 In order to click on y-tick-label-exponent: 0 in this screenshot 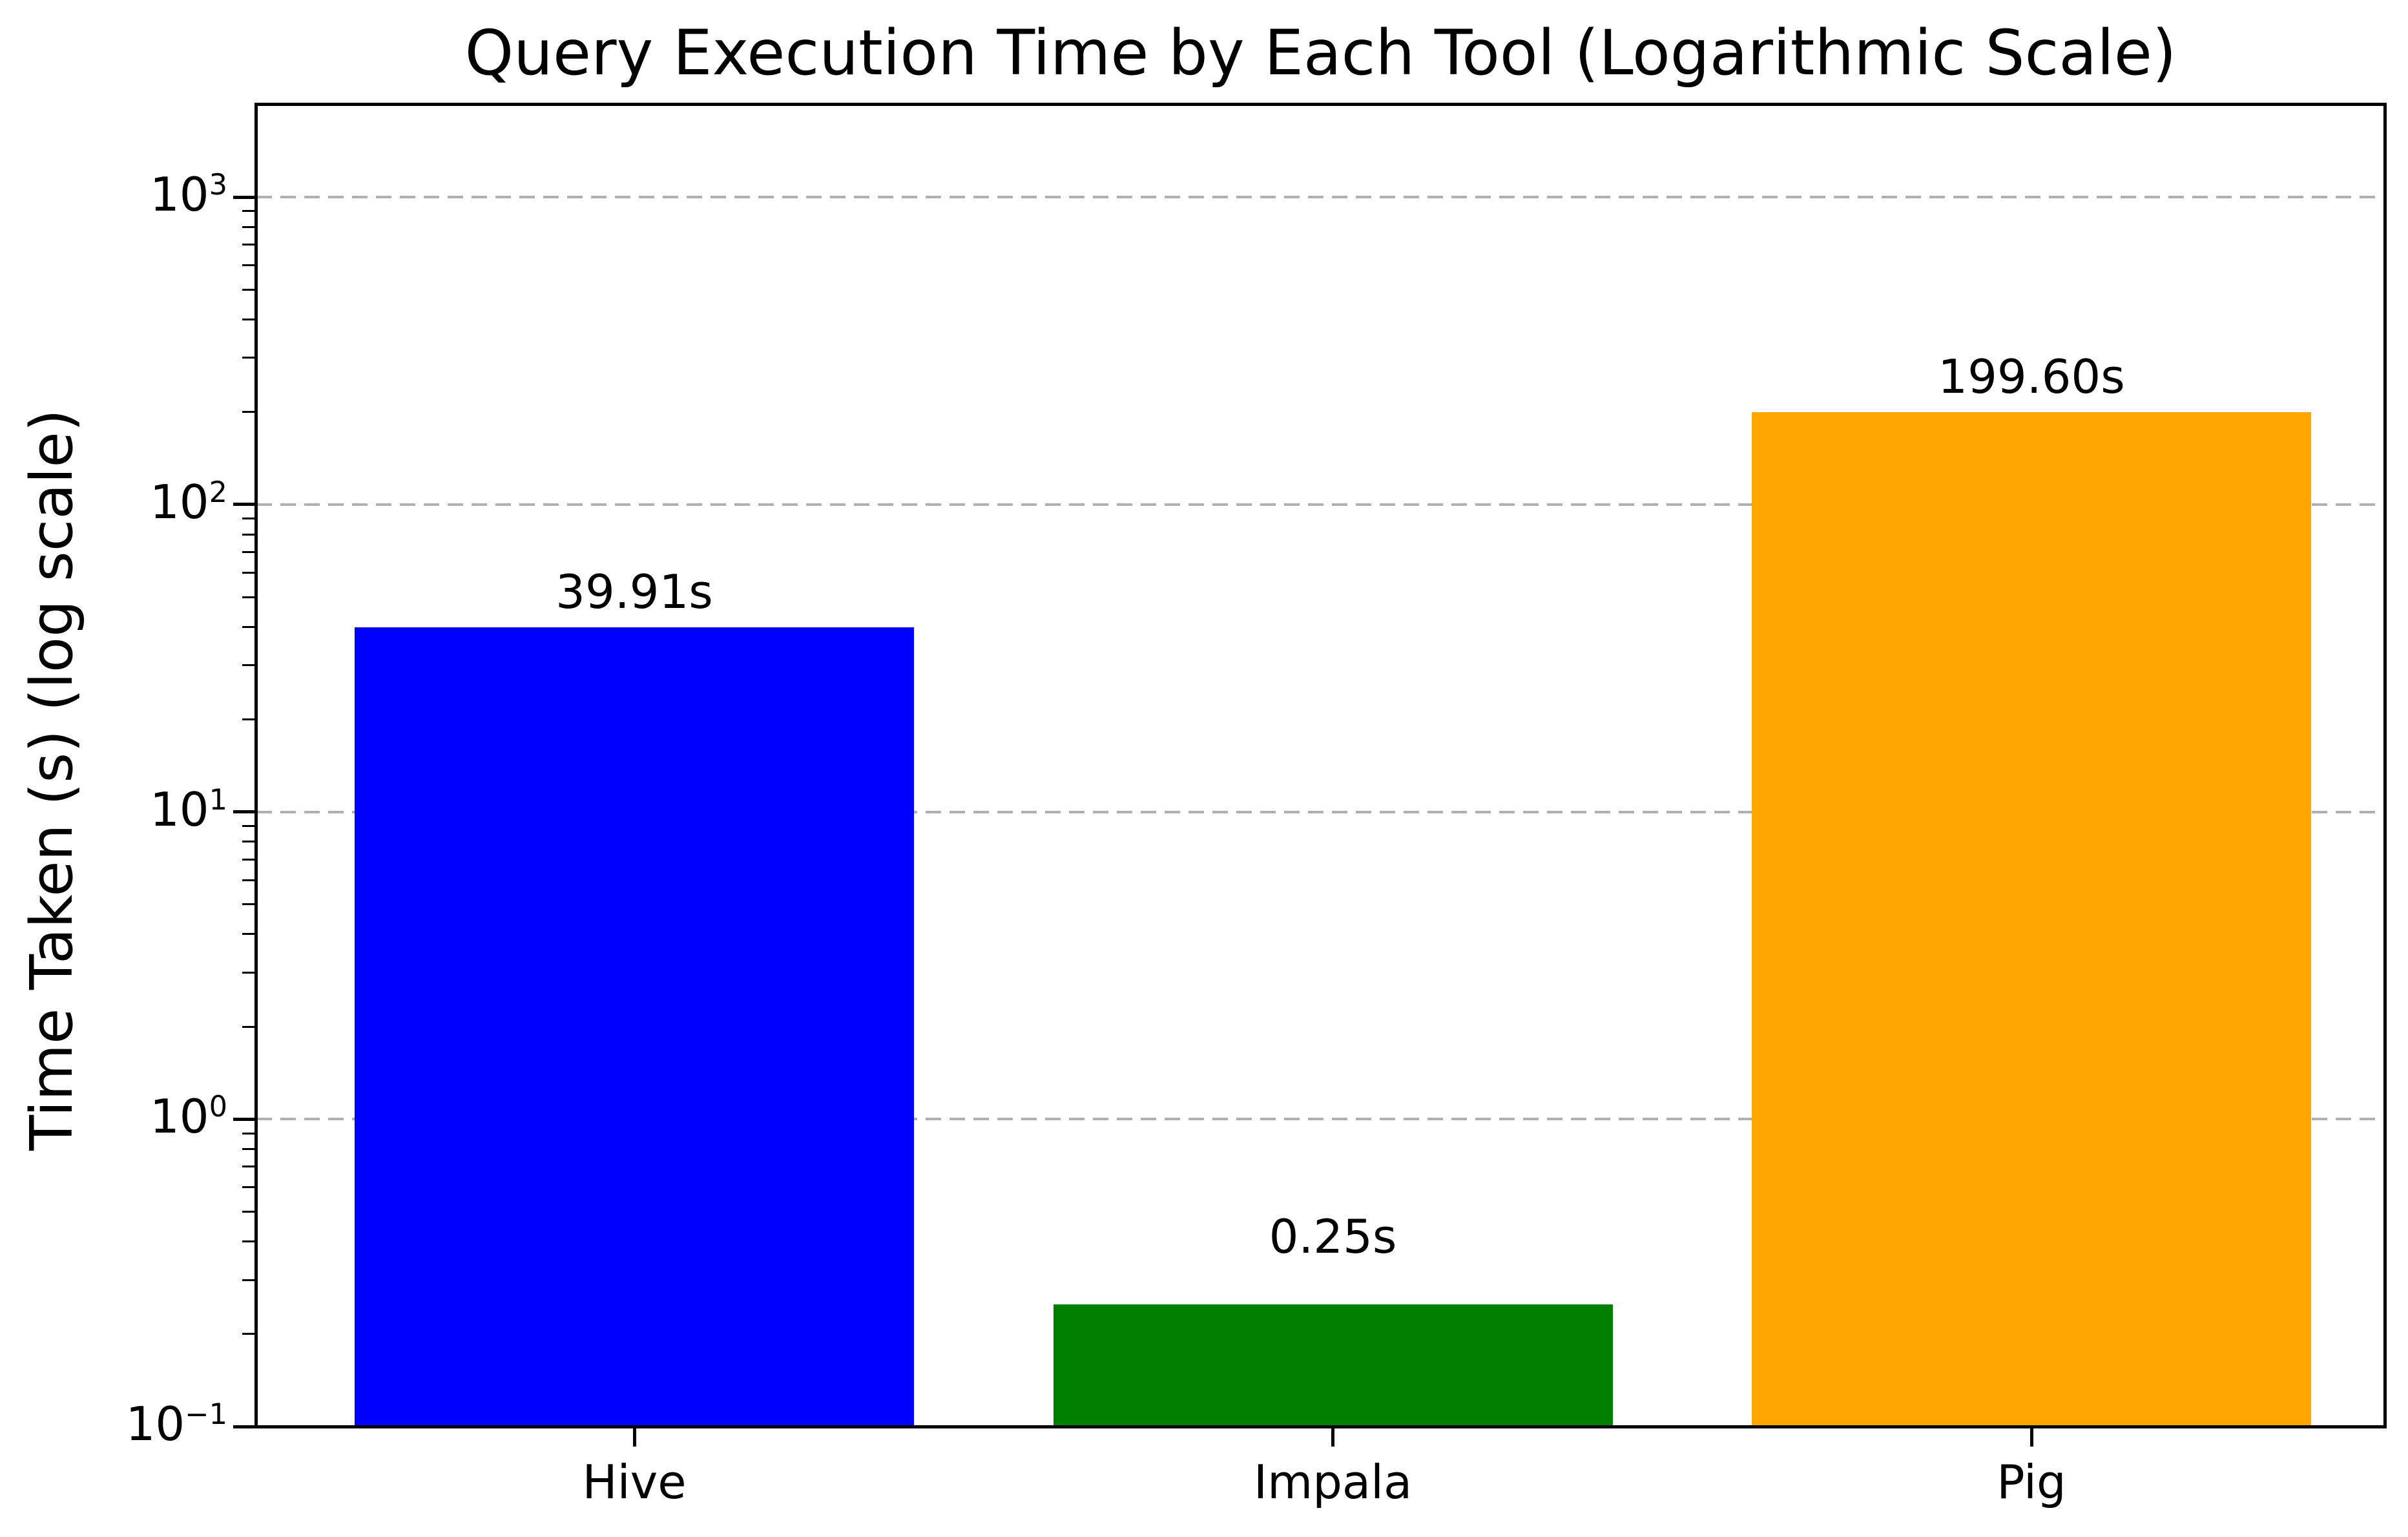, I will do `click(218, 1107)`.